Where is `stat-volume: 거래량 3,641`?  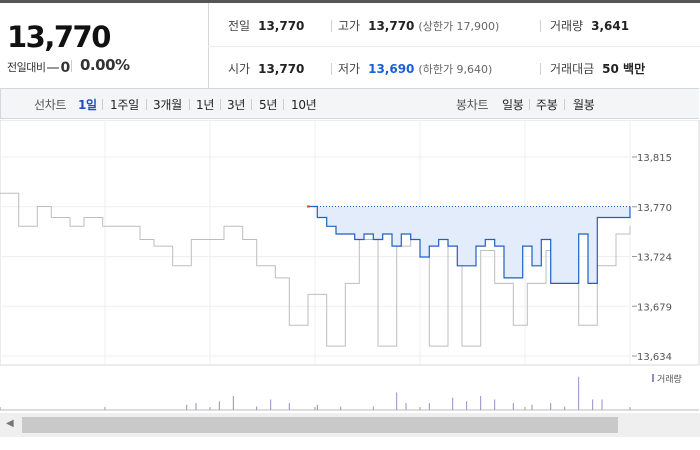 stat-volume: 거래량 3,641 is located at coordinates (589, 25).